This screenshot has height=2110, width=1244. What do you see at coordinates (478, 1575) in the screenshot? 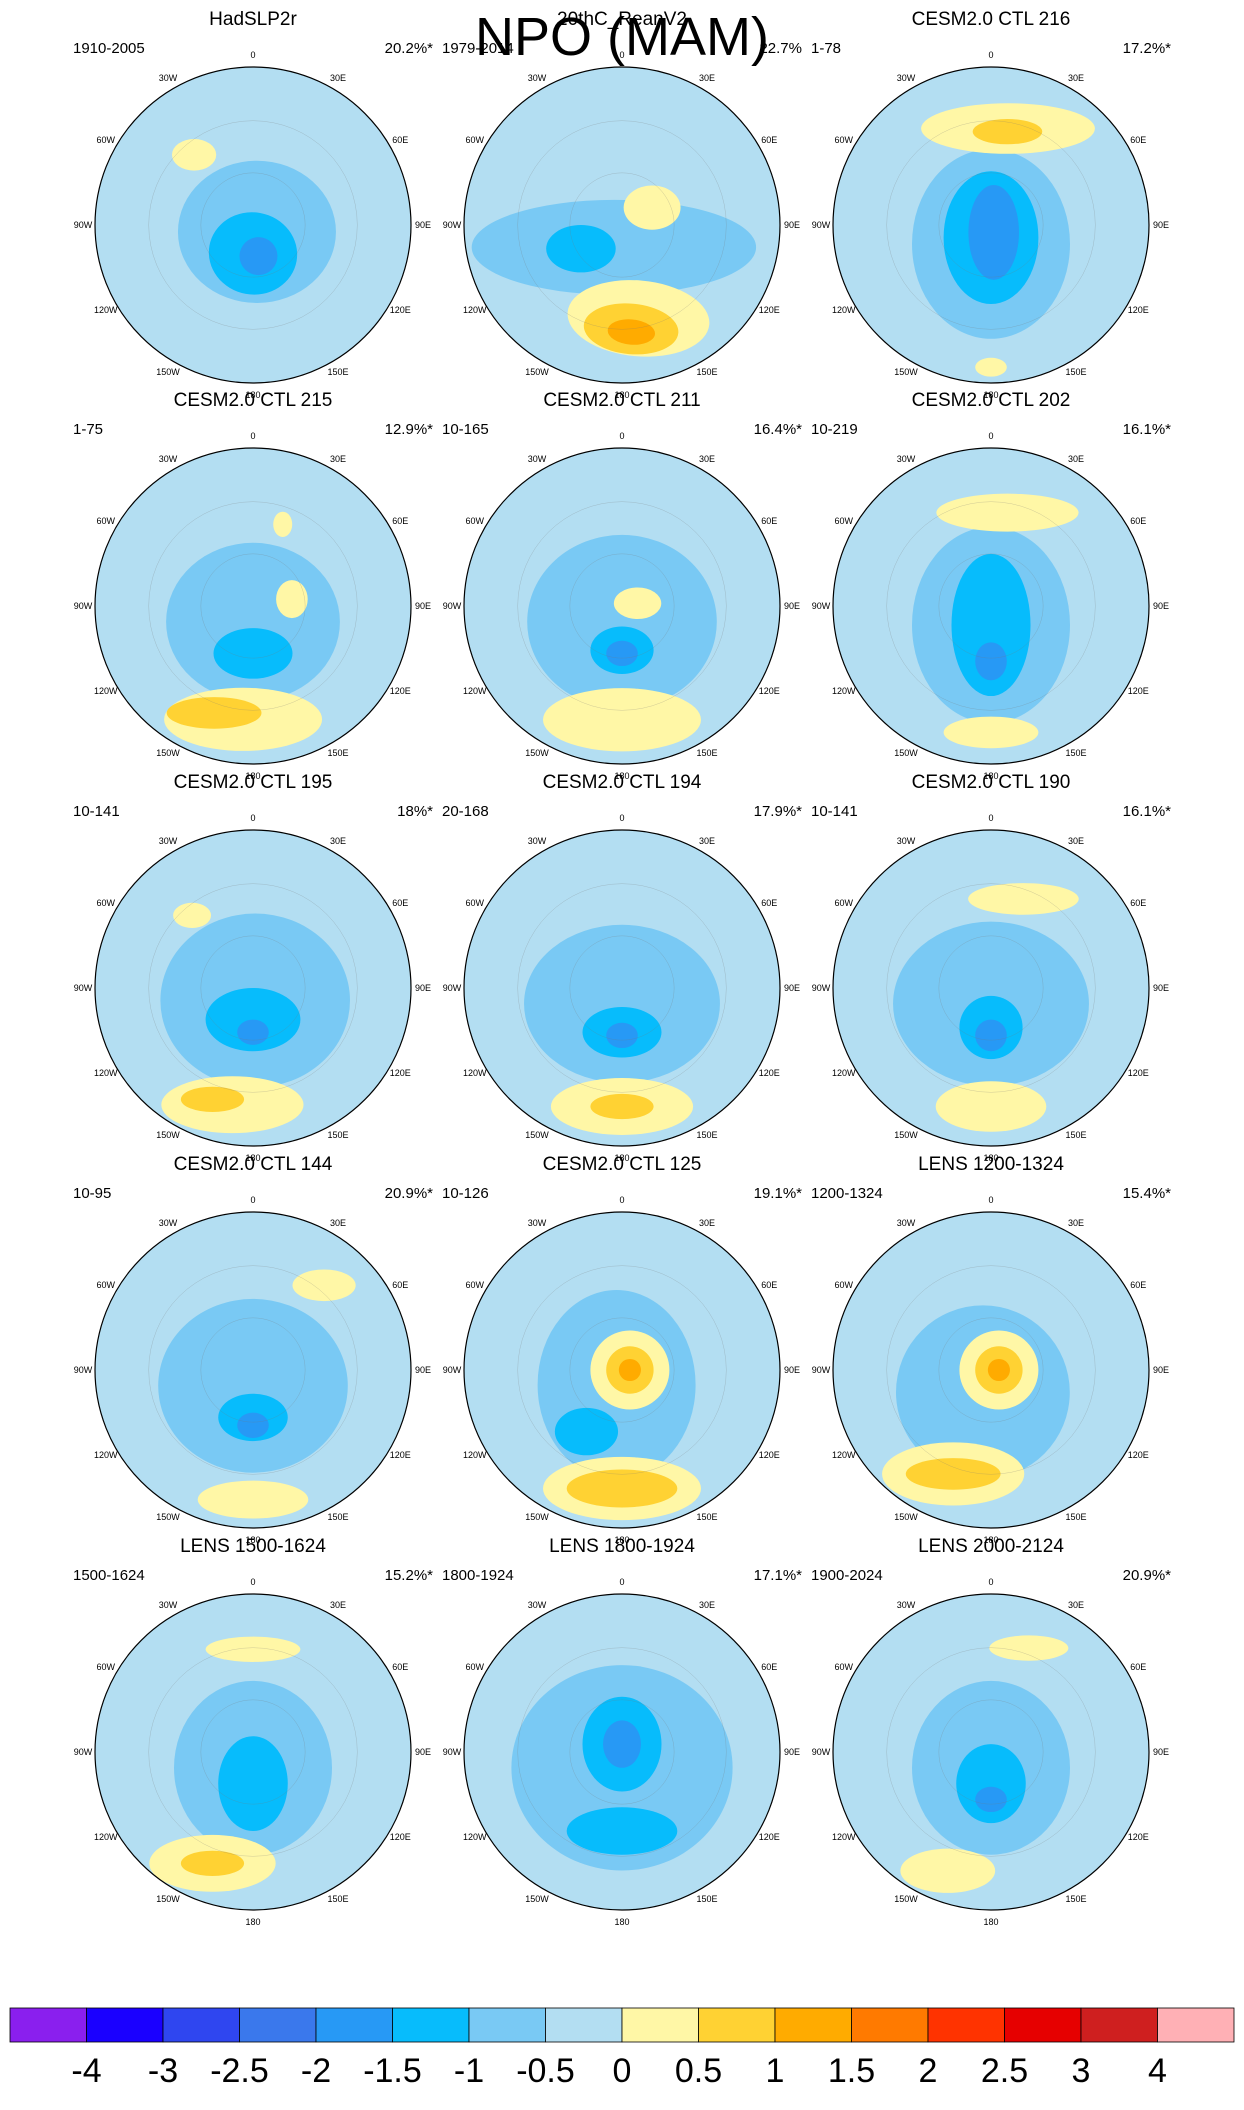
I see `panel-period: 1800-1924` at bounding box center [478, 1575].